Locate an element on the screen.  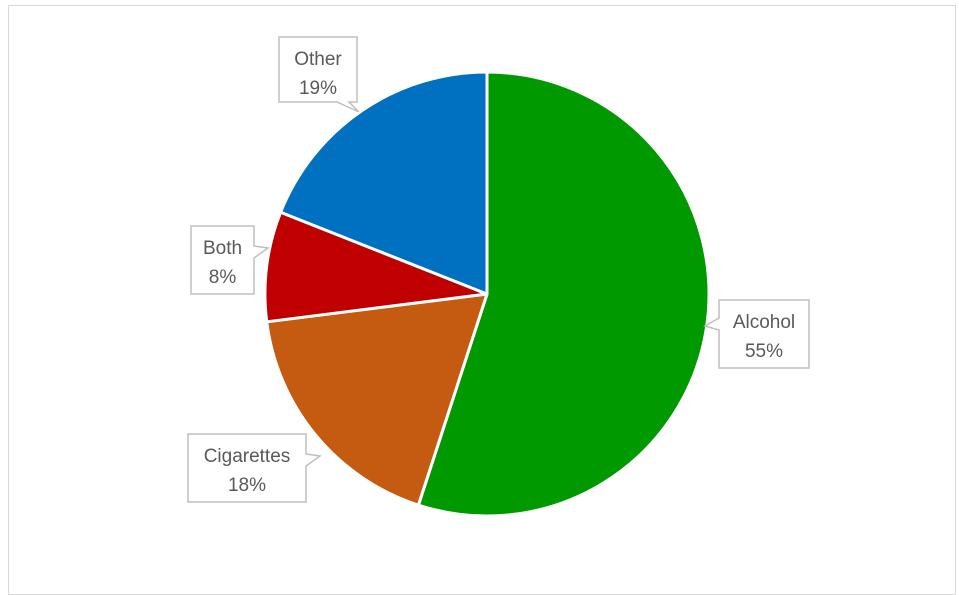
pie-slice-cigarettes is located at coordinates (377, 399).